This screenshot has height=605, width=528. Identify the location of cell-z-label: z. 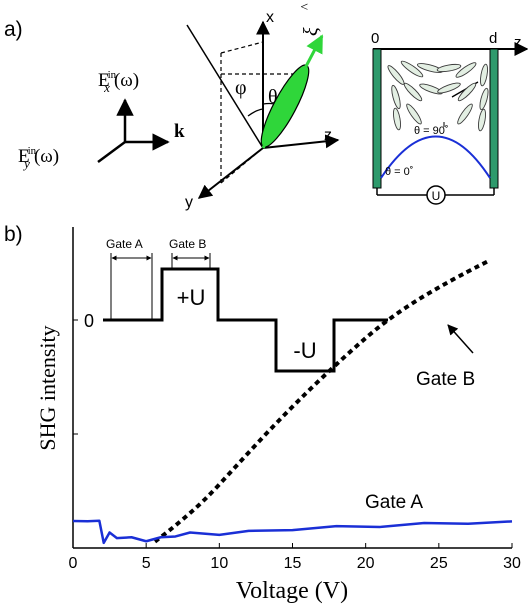
(518, 42).